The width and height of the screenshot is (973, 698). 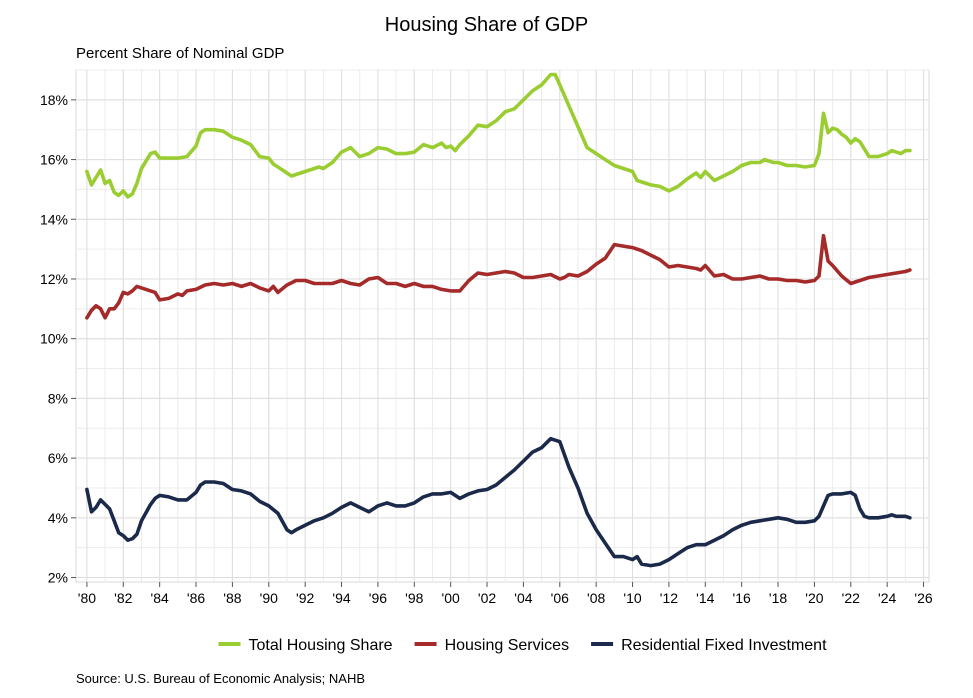 I want to click on y-tick-label: 10%, so click(x=54, y=339).